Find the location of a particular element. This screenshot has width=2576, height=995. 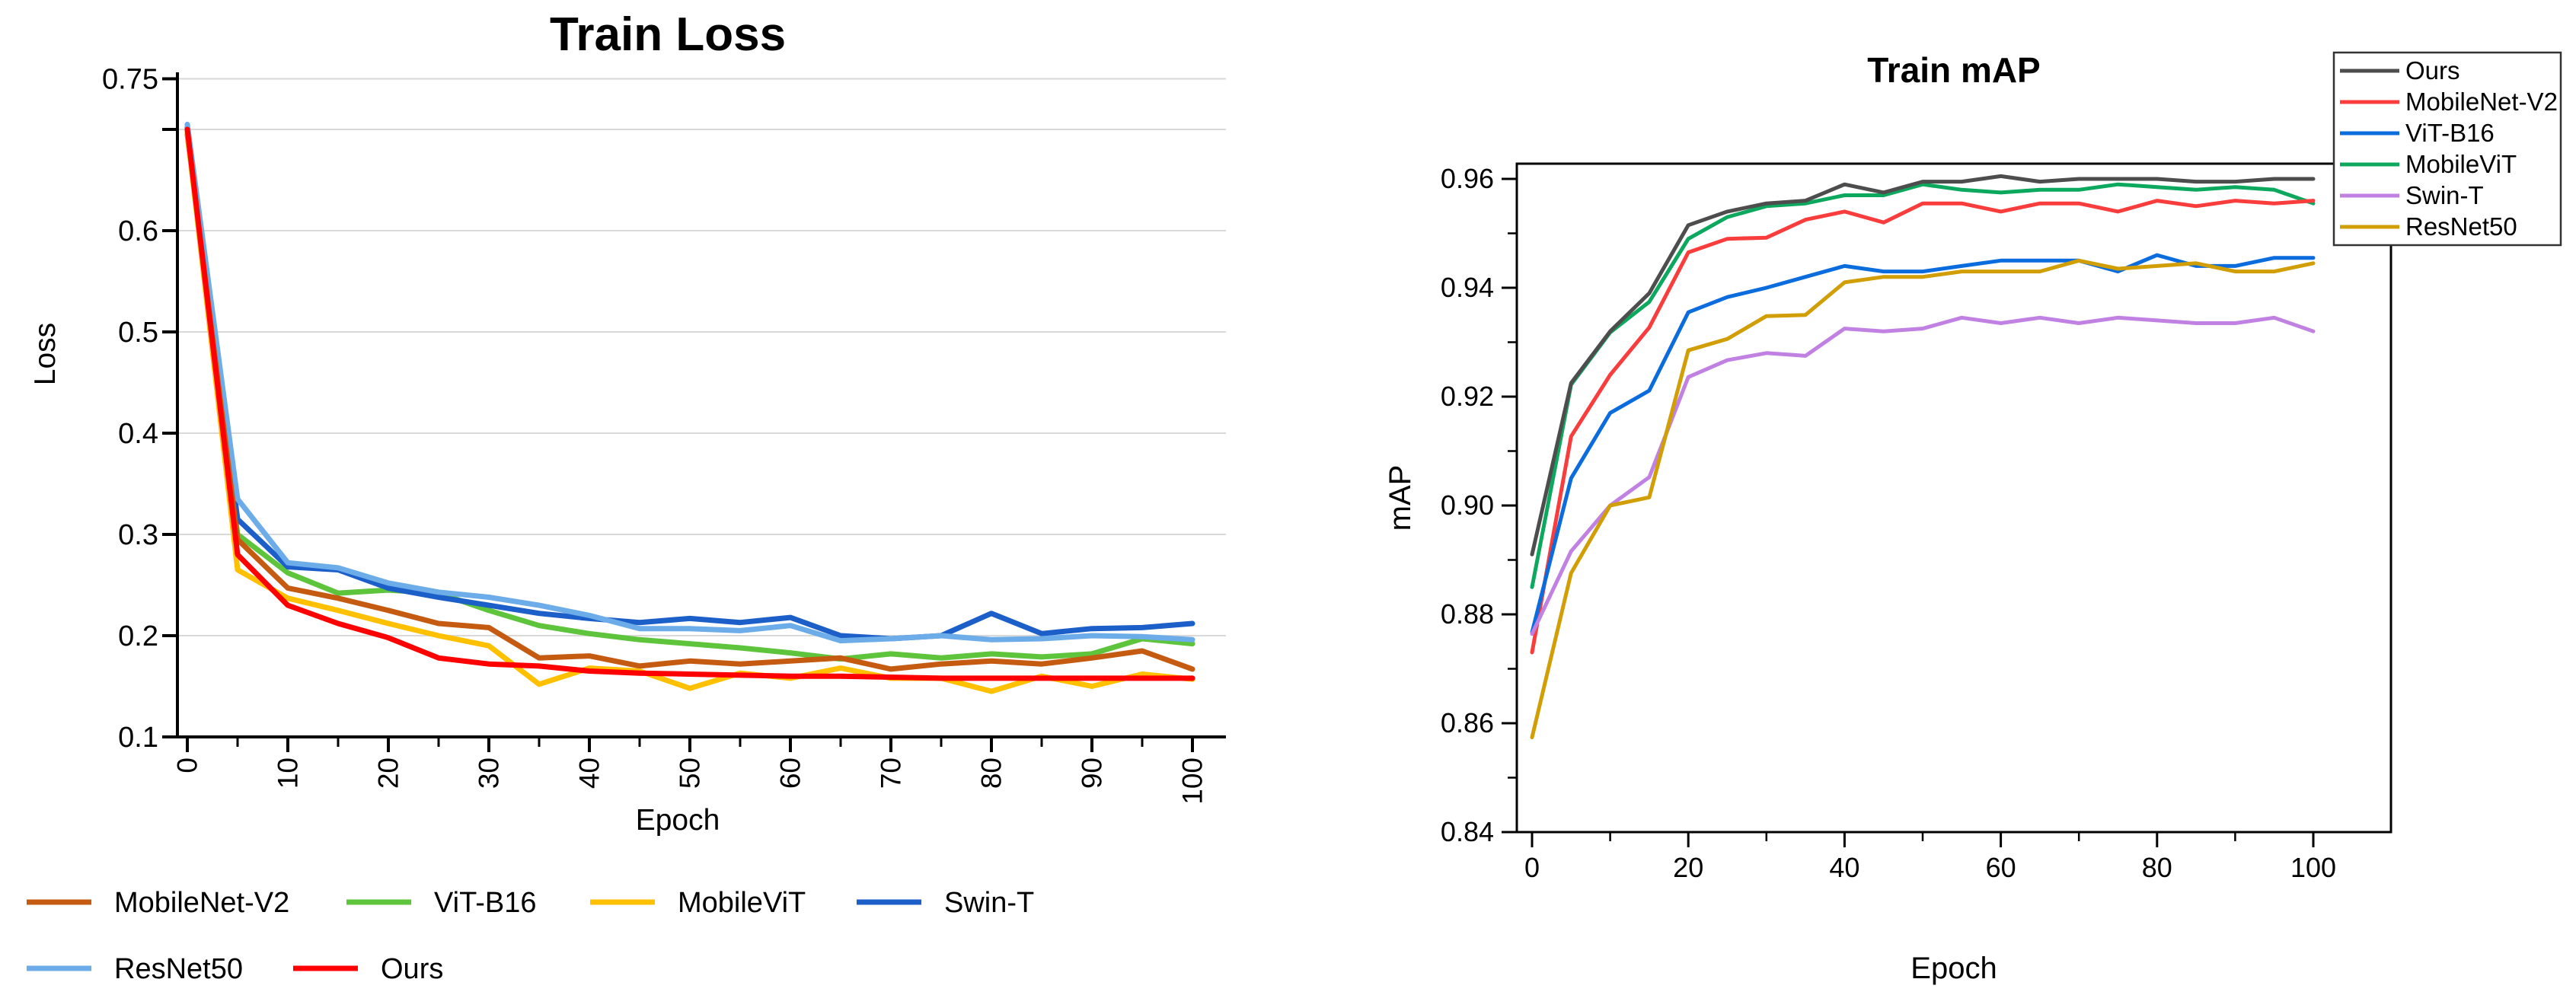

y-tick-label: 0.96 is located at coordinates (1467, 178).